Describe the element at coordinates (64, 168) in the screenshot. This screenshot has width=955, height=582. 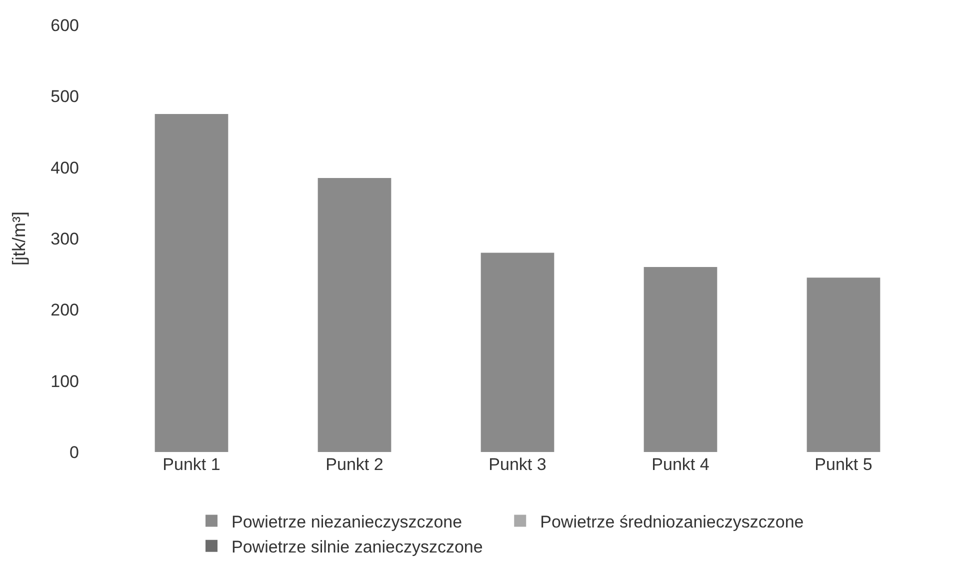
I see `y-tick-label: 400` at that location.